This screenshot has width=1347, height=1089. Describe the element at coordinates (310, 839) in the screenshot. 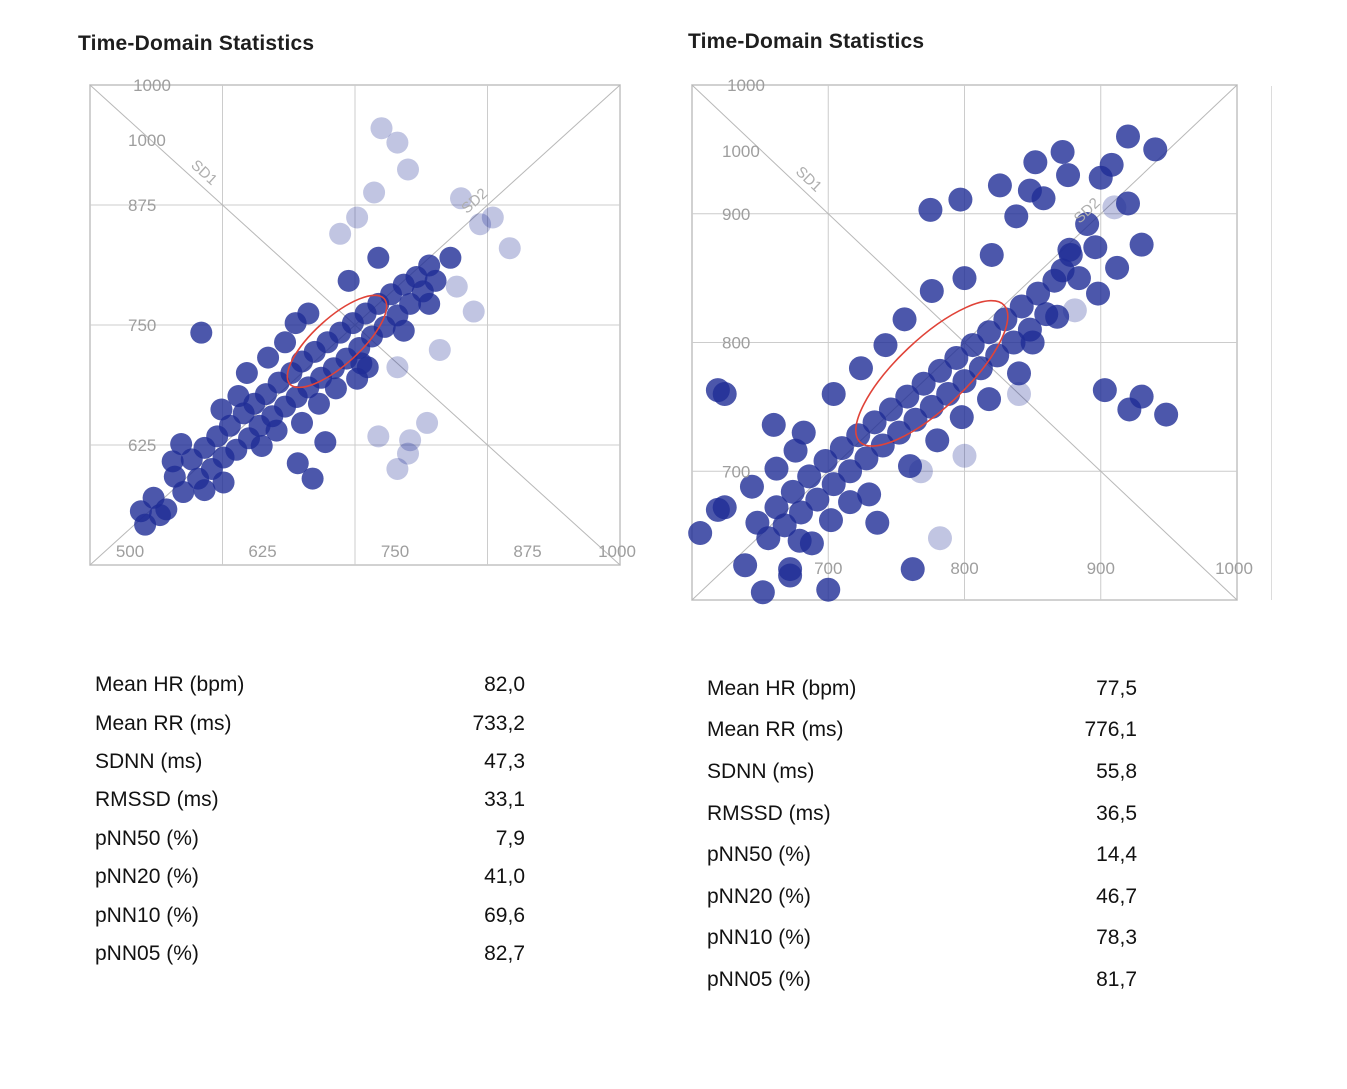

I see `stat-row: pNN50 (%) 7,9` at that location.